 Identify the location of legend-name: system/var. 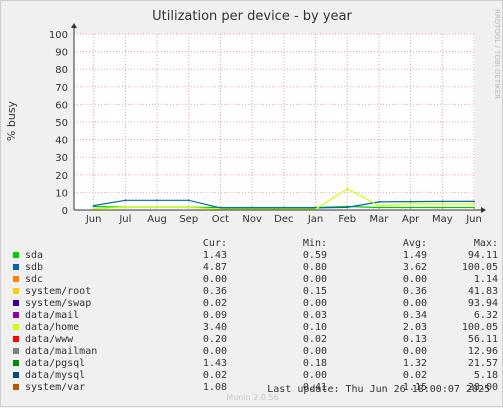
(55, 387).